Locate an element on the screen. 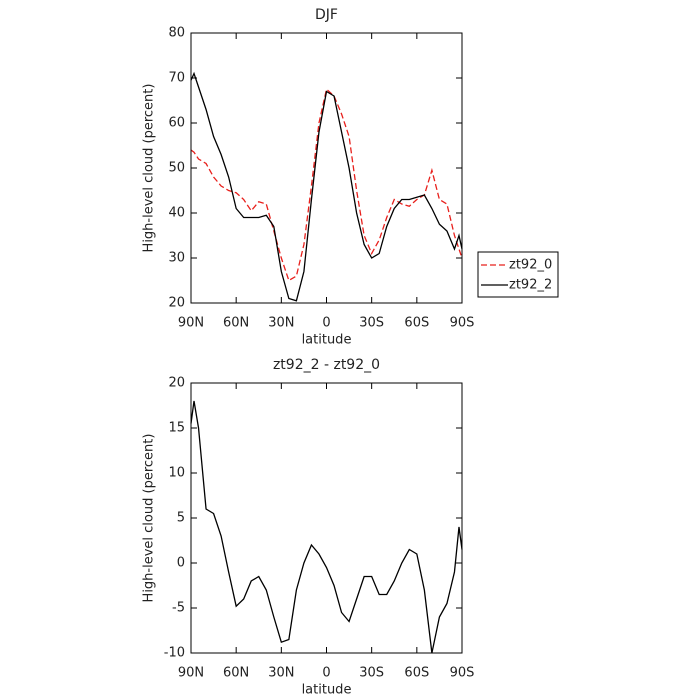 This screenshot has height=700, width=700. y-tick-label: 60 is located at coordinates (176, 123).